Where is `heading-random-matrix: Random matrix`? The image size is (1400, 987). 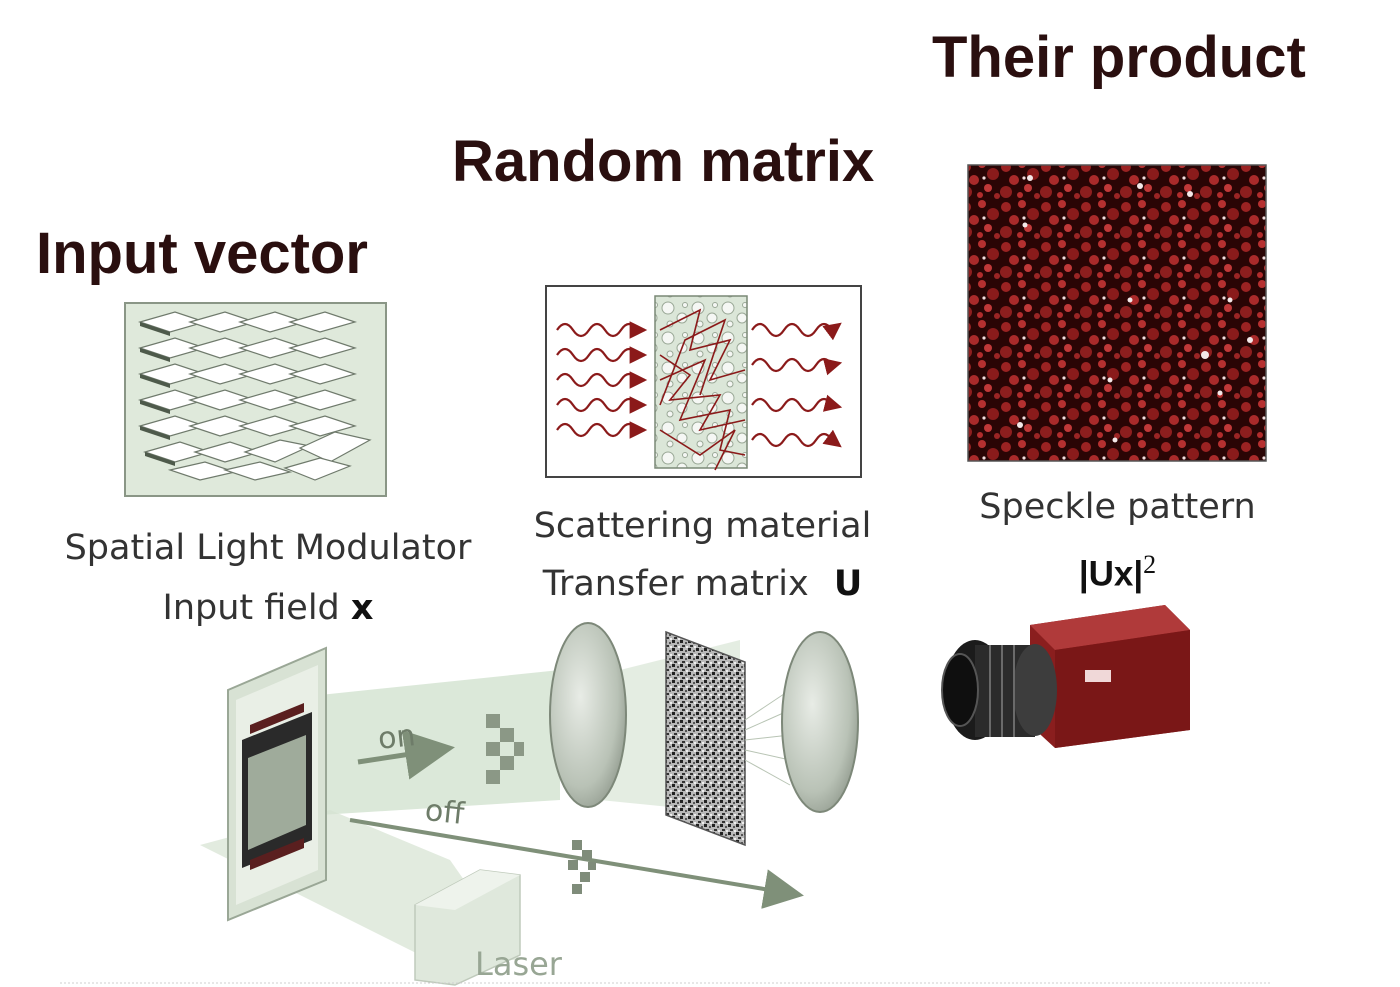
heading-random-matrix: Random matrix is located at coordinates (663, 161).